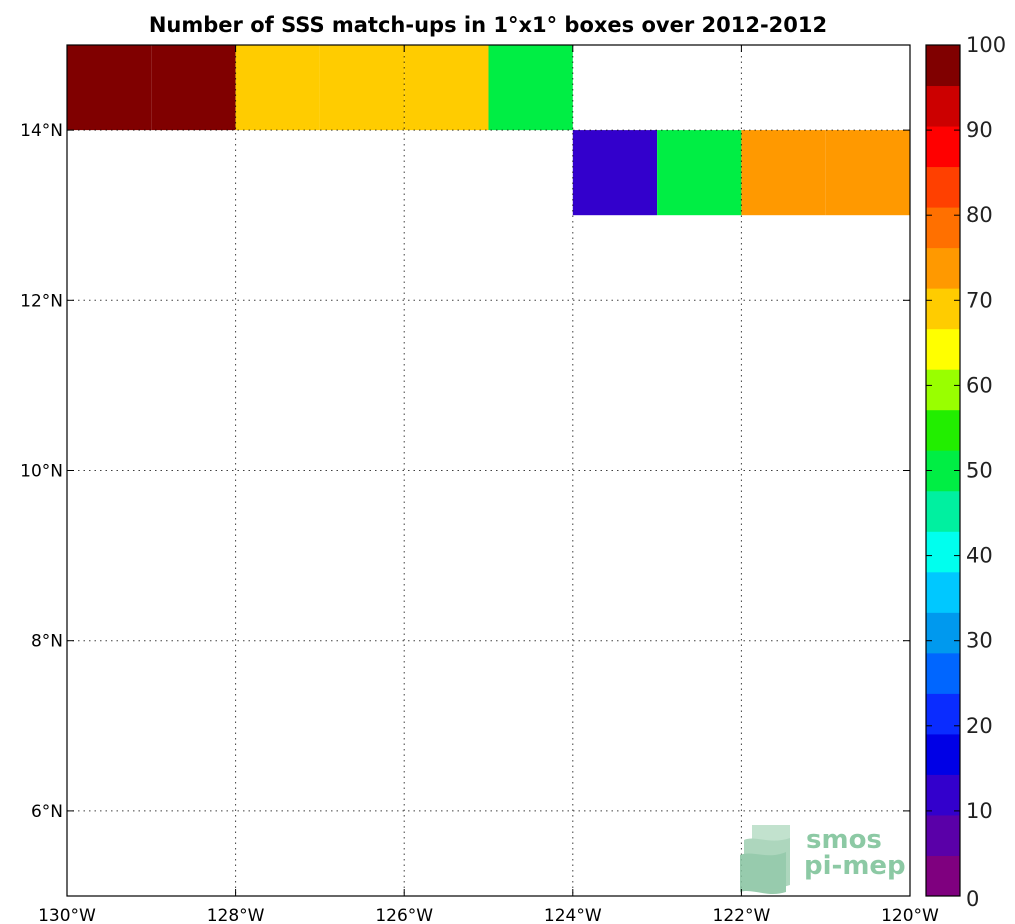 This screenshot has height=924, width=1015. Describe the element at coordinates (979, 215) in the screenshot. I see `colorbar-tick-label: 80` at that location.